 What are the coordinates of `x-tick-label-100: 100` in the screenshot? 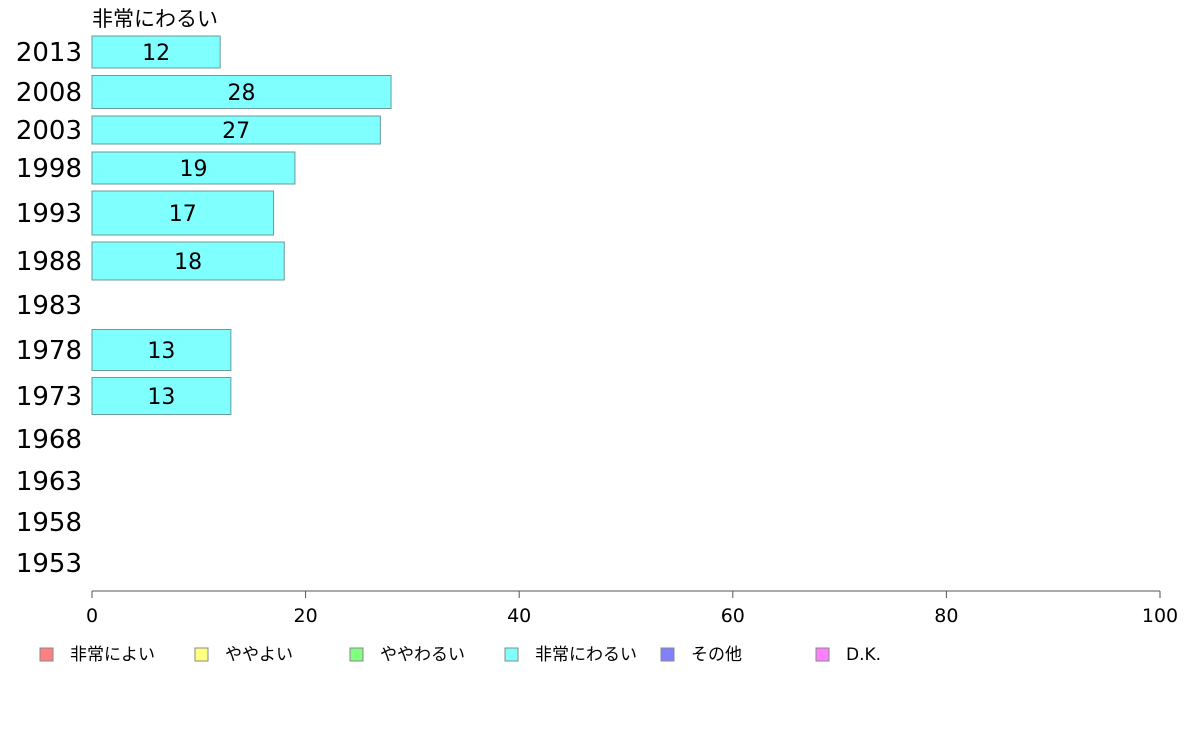 It's located at (1160, 616).